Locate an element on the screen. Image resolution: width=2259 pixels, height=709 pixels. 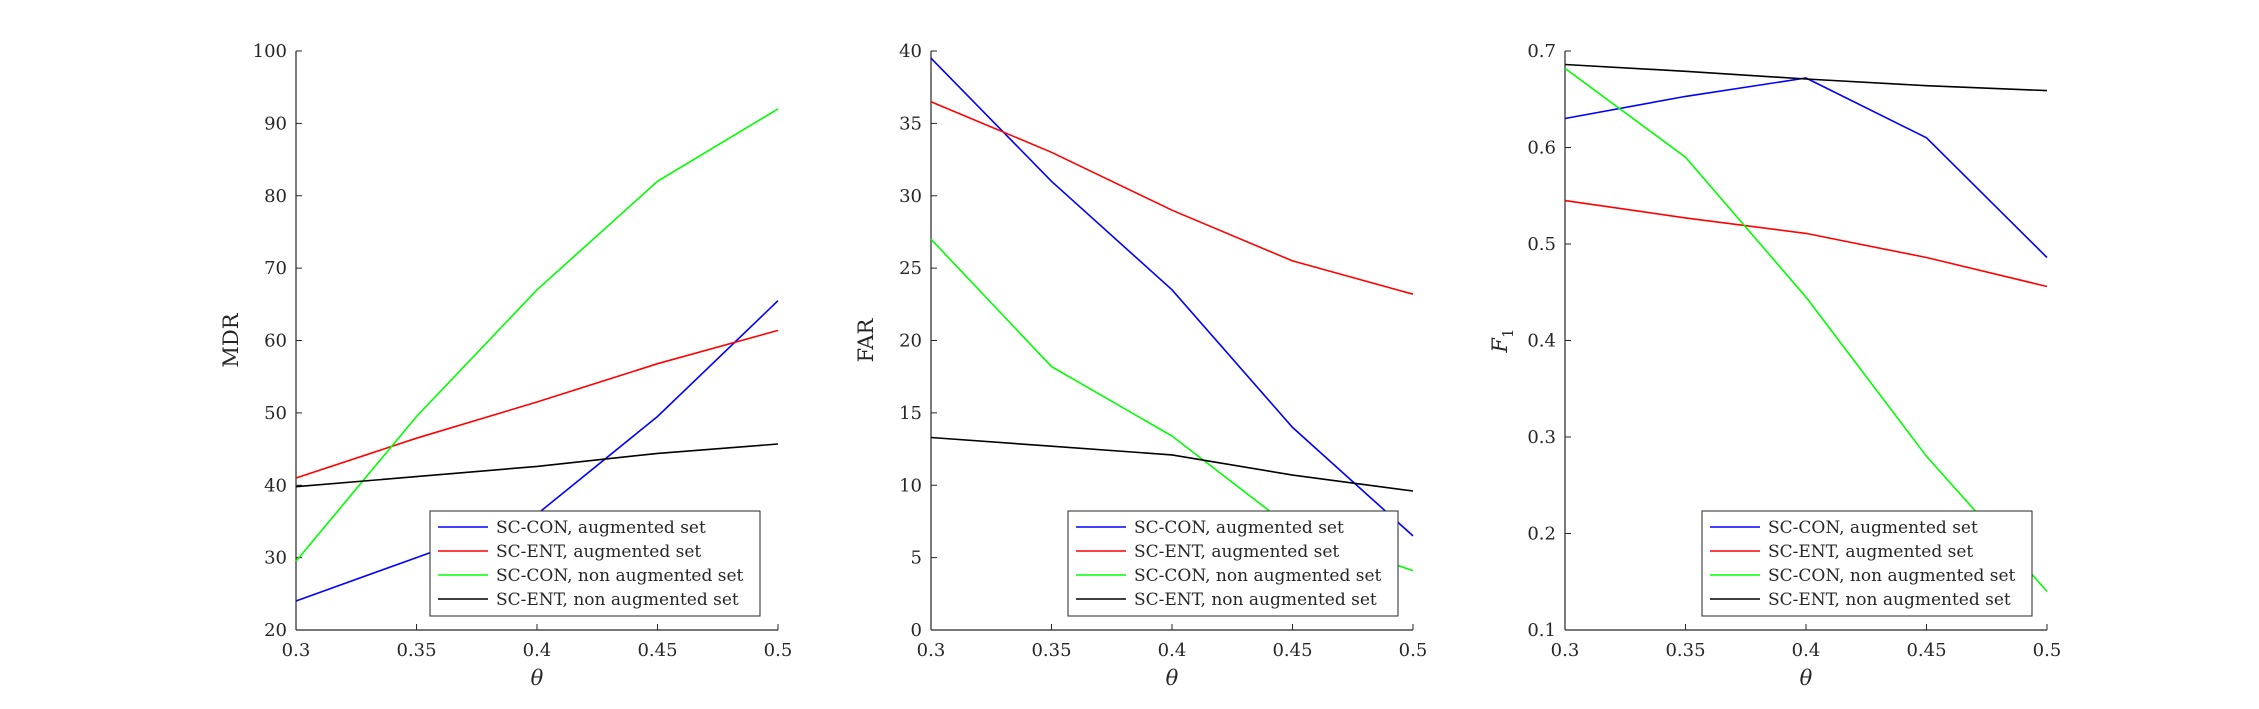
y-tick-label: 60 is located at coordinates (275, 341).